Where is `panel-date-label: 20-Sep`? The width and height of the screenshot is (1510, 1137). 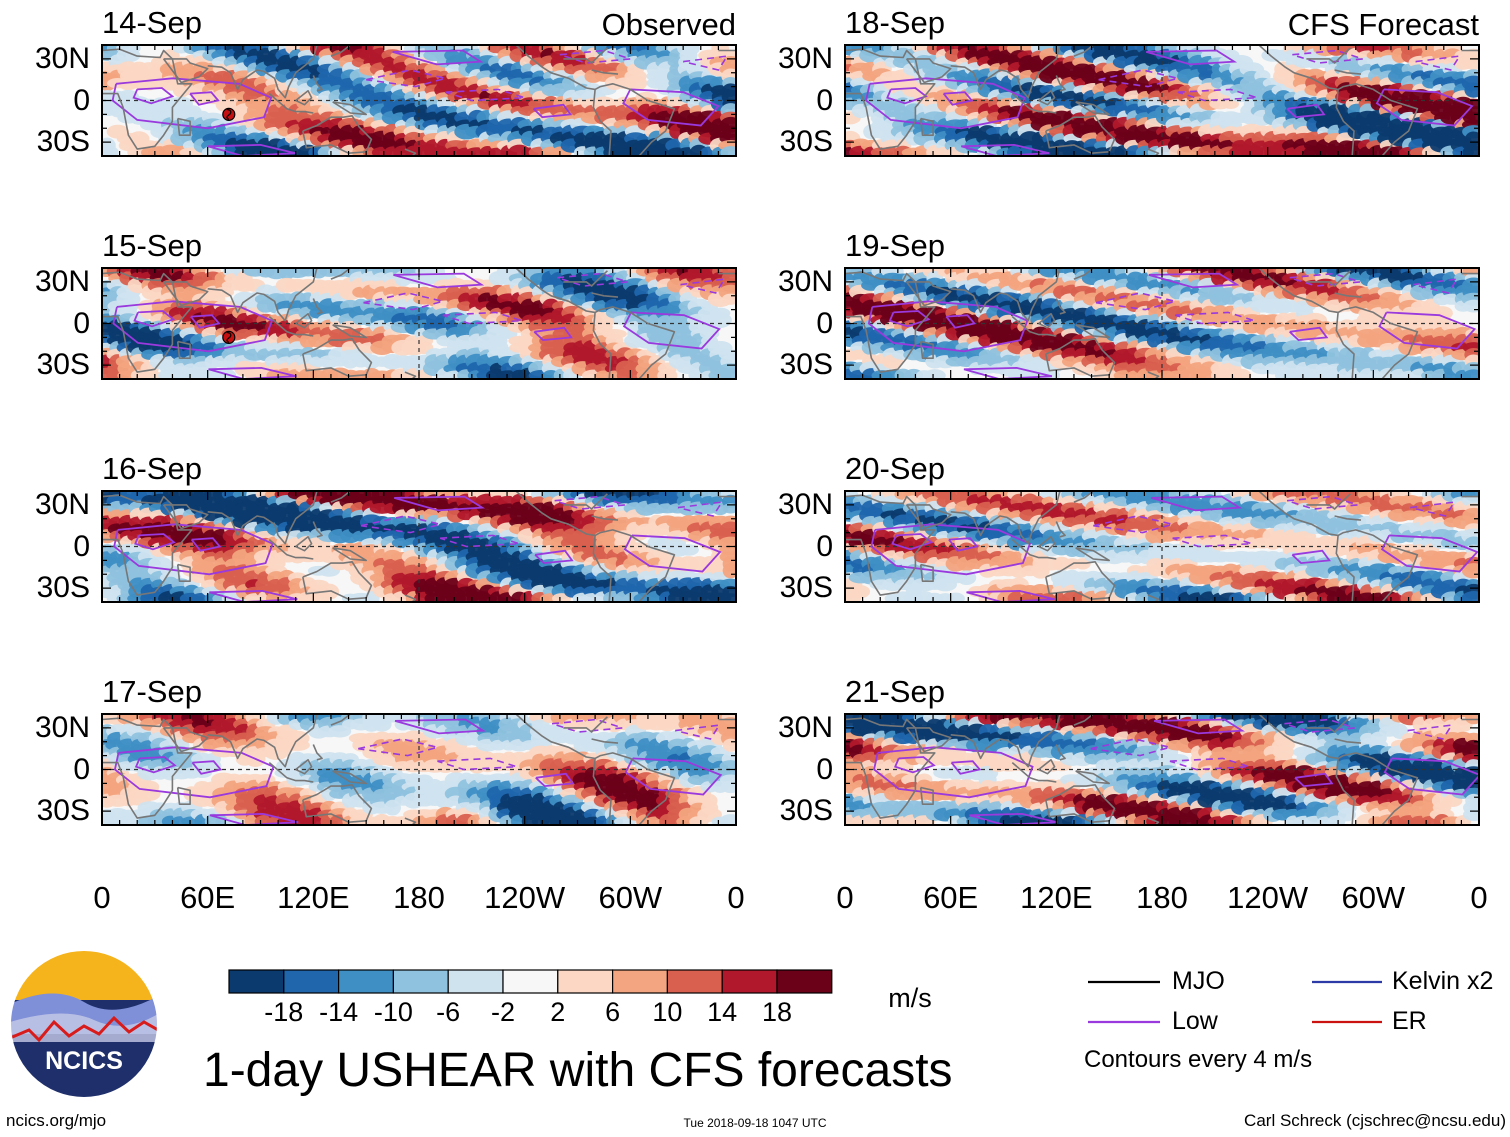 panel-date-label: 20-Sep is located at coordinates (895, 468).